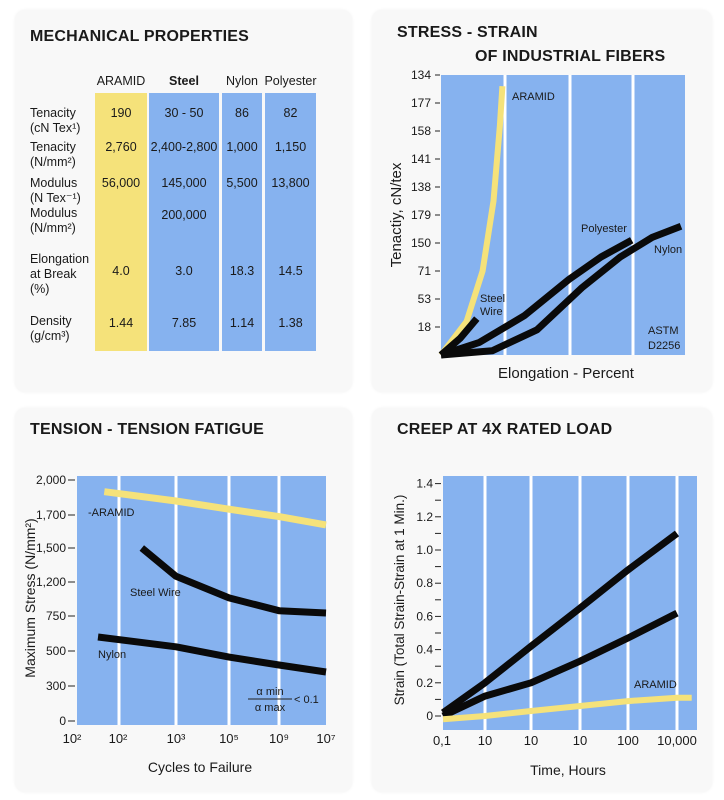 The height and width of the screenshot is (800, 724). Describe the element at coordinates (184, 183) in the screenshot. I see `table-cell: 145,000` at that location.